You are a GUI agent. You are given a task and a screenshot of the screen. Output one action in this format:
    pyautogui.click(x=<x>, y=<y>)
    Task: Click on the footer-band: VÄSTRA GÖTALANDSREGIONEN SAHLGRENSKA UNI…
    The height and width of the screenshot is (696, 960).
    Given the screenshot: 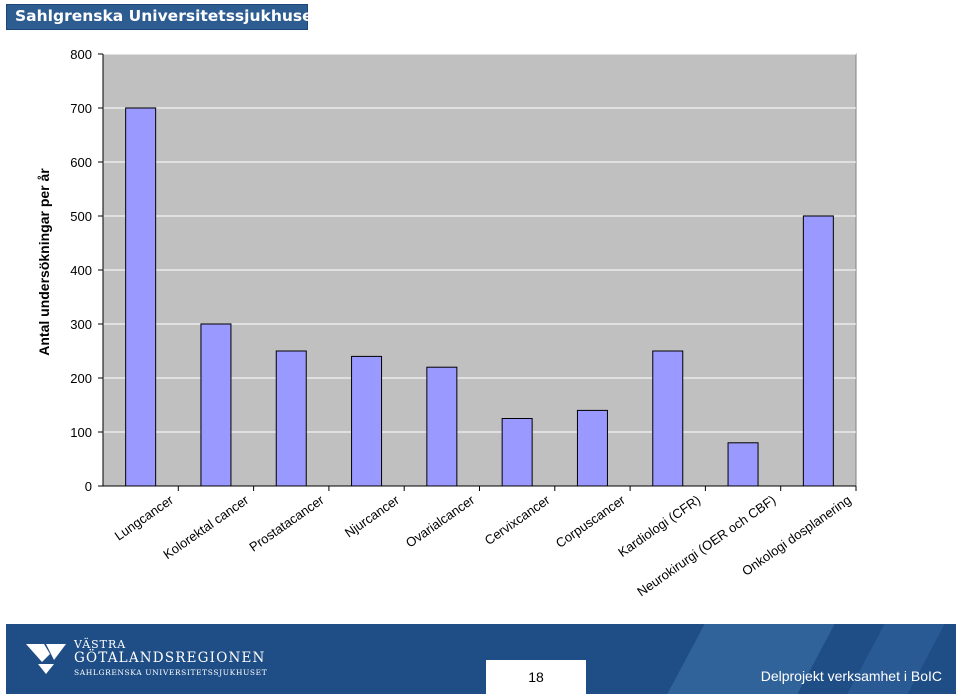 What is the action you would take?
    pyautogui.click(x=481, y=659)
    